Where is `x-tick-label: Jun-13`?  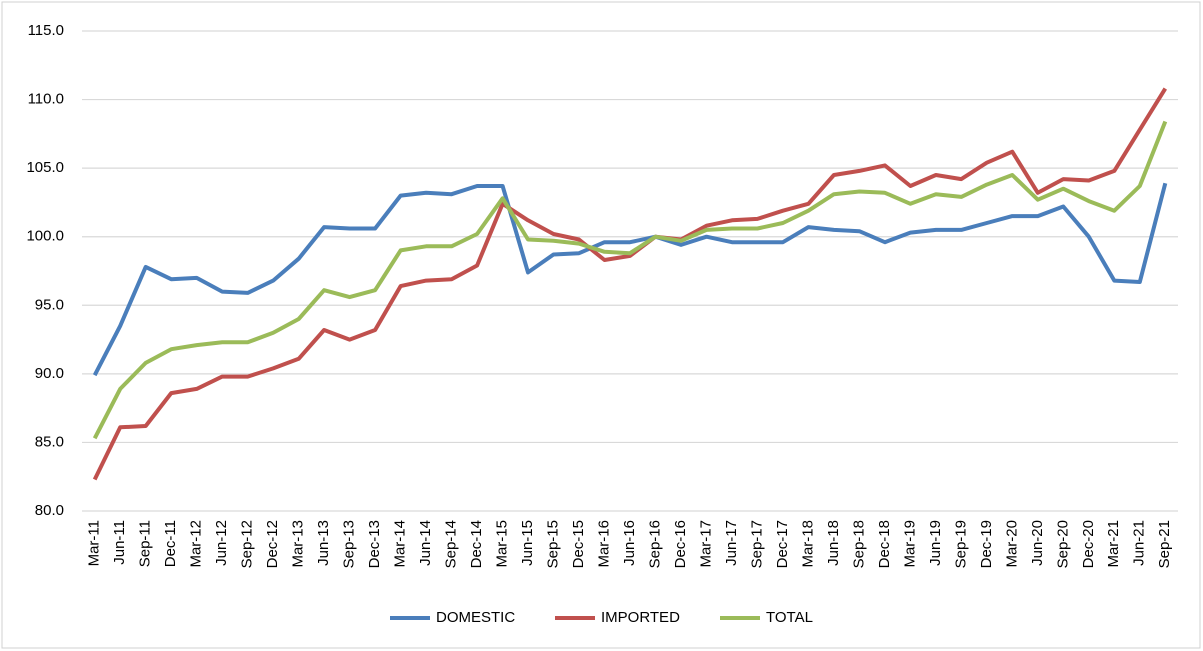
x-tick-label: Jun-13 is located at coordinates (323, 543).